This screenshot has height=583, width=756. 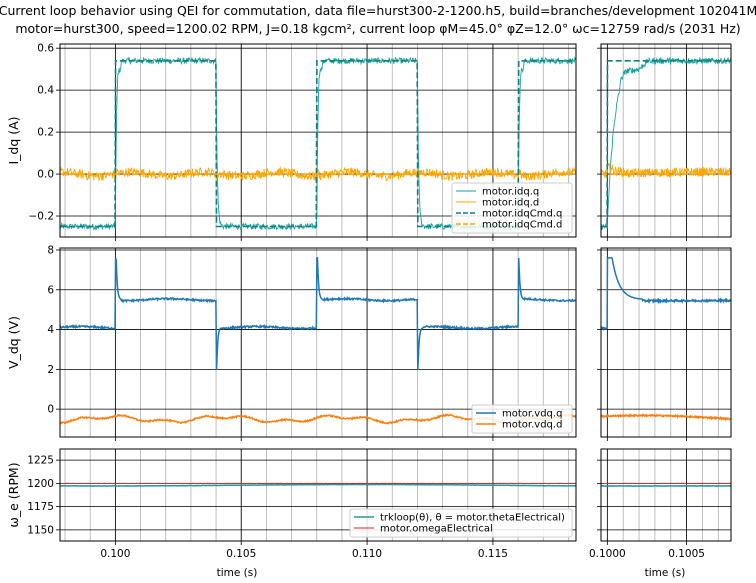 I want to click on we-main-series-group, so click(x=318, y=484).